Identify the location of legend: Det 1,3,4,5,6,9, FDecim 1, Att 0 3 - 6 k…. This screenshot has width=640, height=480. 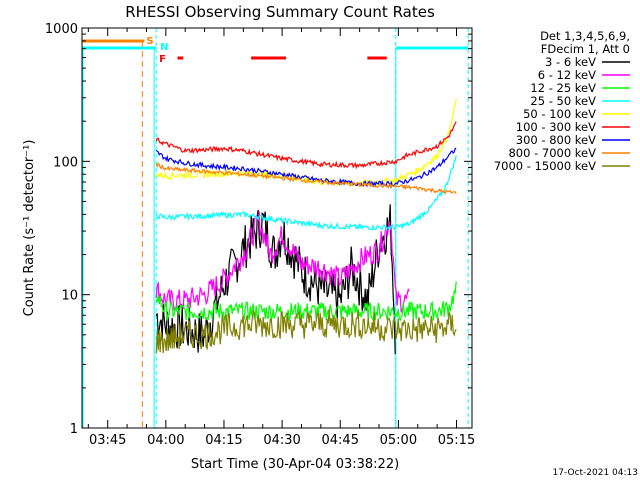
(562, 101).